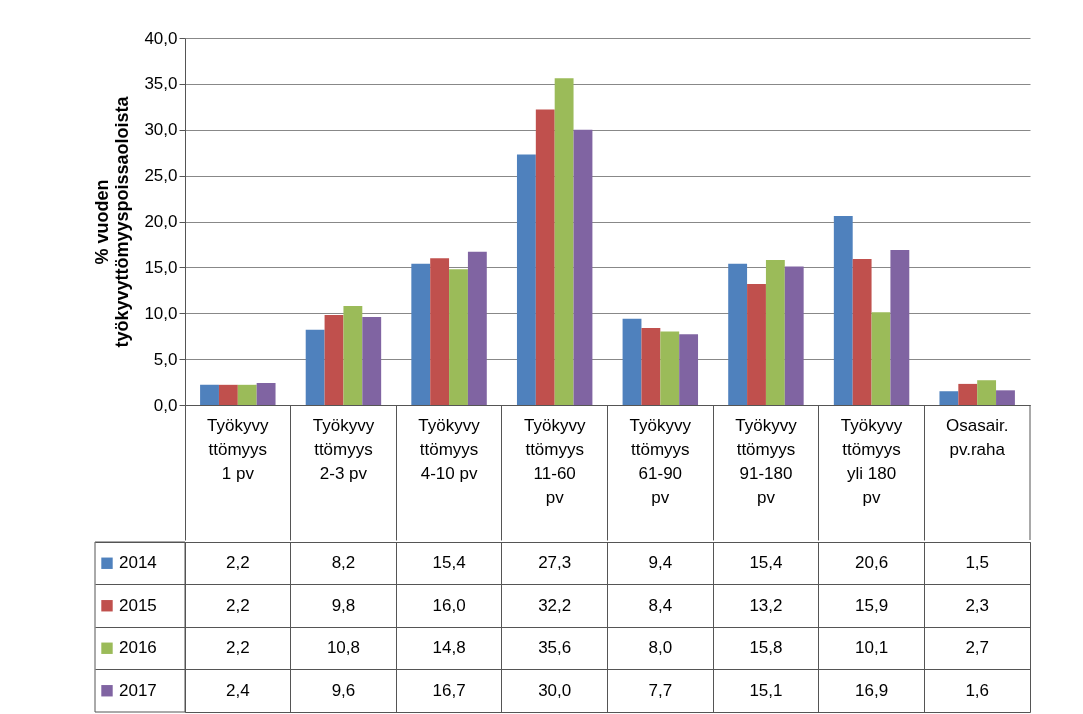 The image size is (1083, 714). I want to click on data-label: 27,3, so click(555, 563).